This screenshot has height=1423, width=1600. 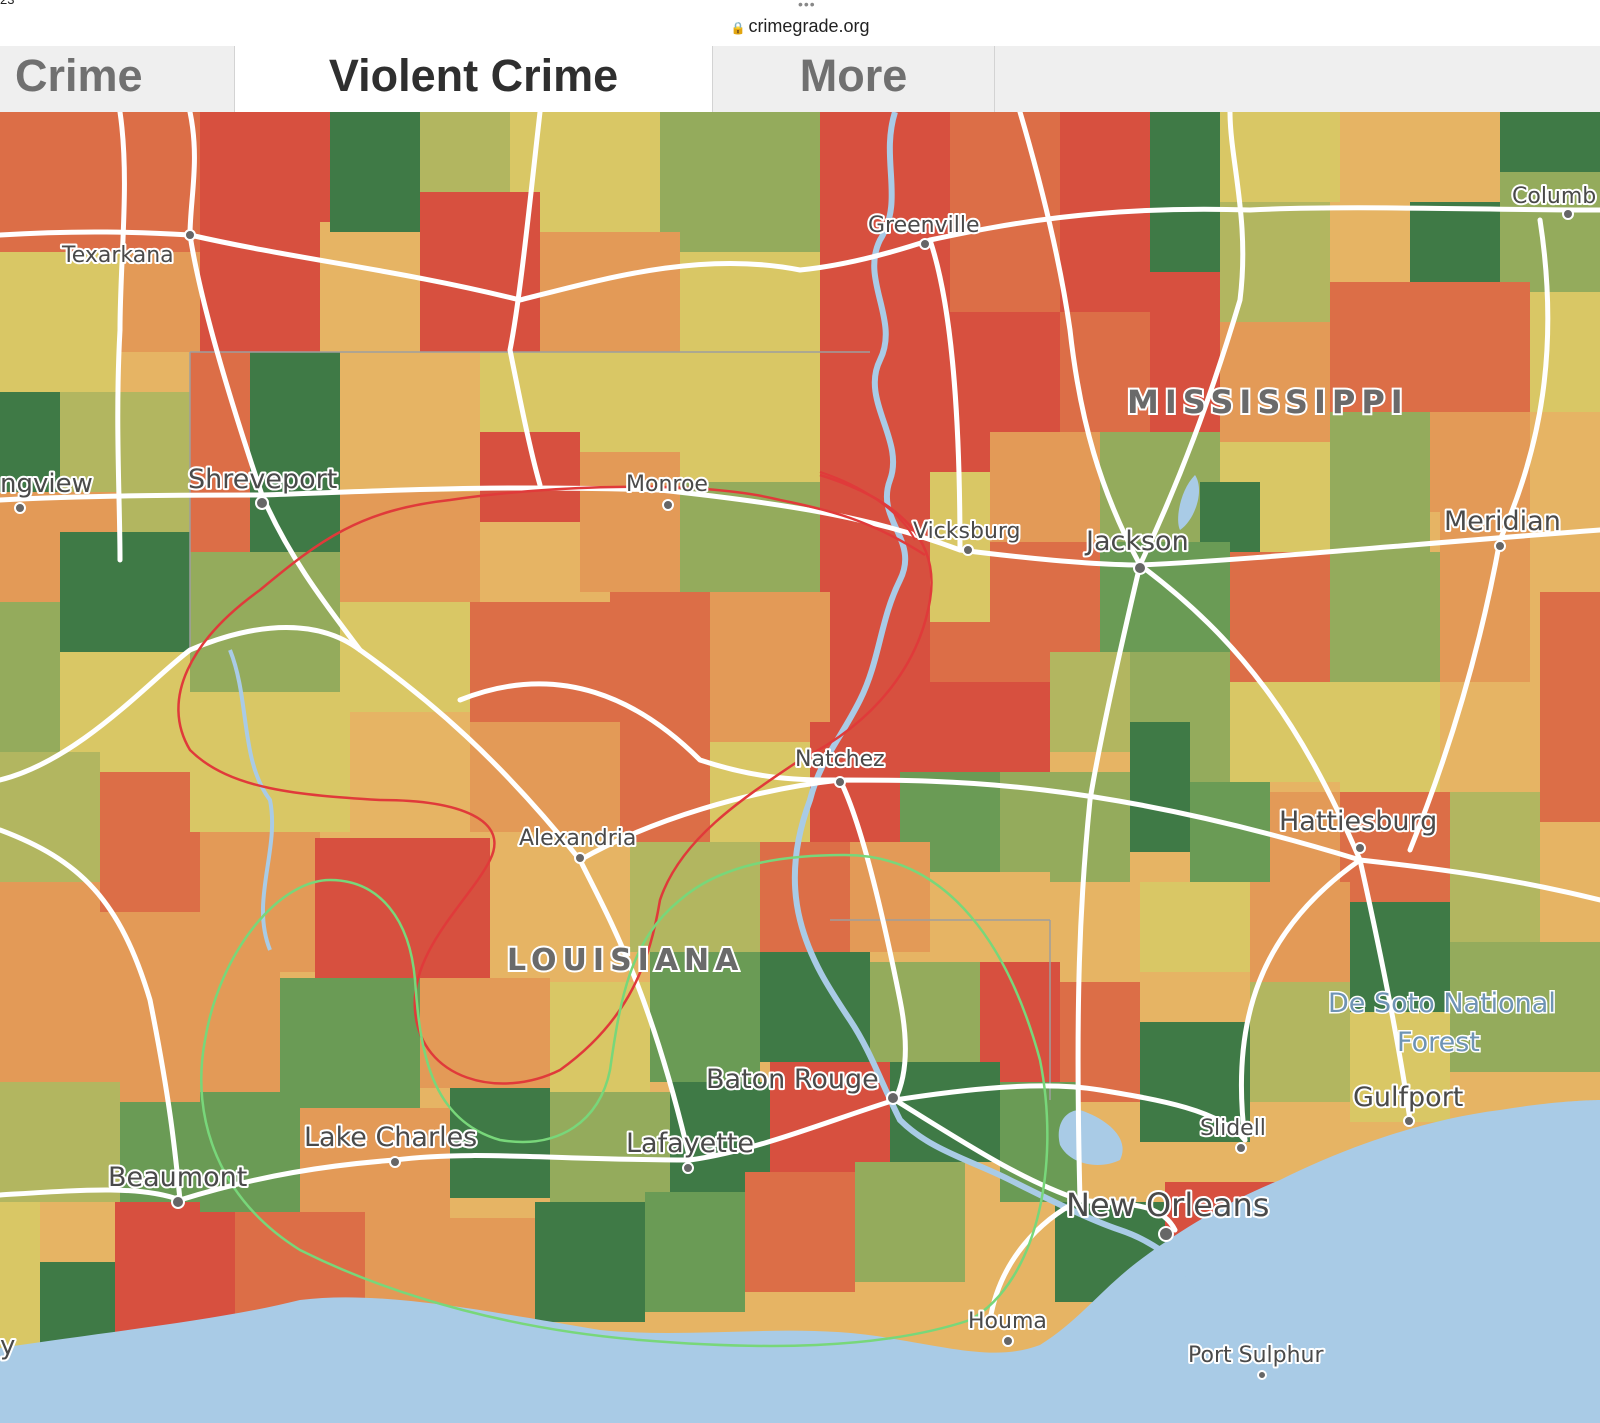 What do you see at coordinates (867, 506) in the screenshot?
I see `red-annotation-tail` at bounding box center [867, 506].